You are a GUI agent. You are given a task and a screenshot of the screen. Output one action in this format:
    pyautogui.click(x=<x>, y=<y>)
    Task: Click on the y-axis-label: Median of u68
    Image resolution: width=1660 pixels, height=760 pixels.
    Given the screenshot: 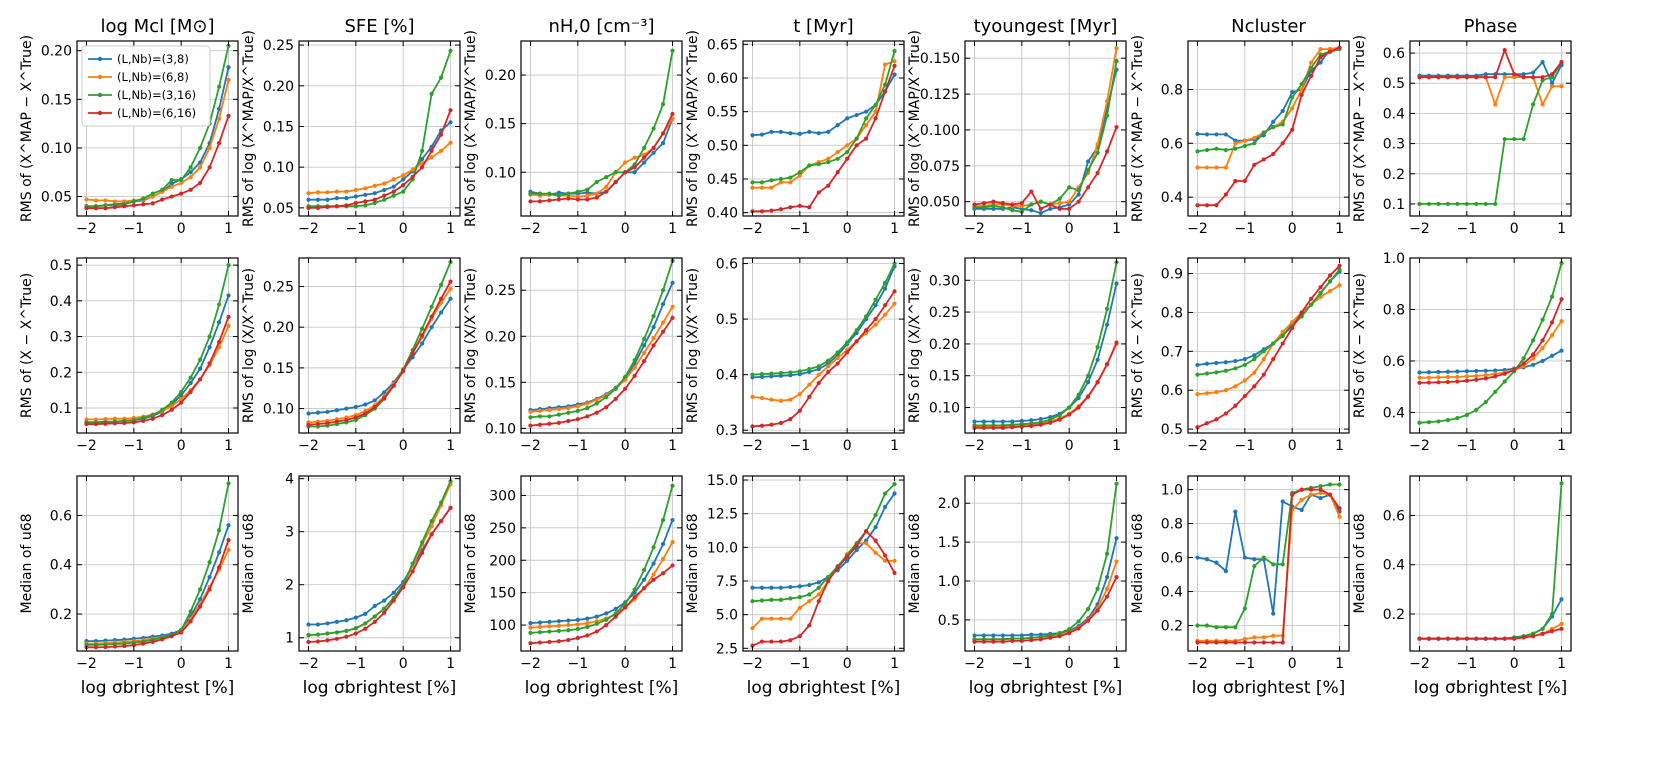 What is the action you would take?
    pyautogui.click(x=693, y=563)
    